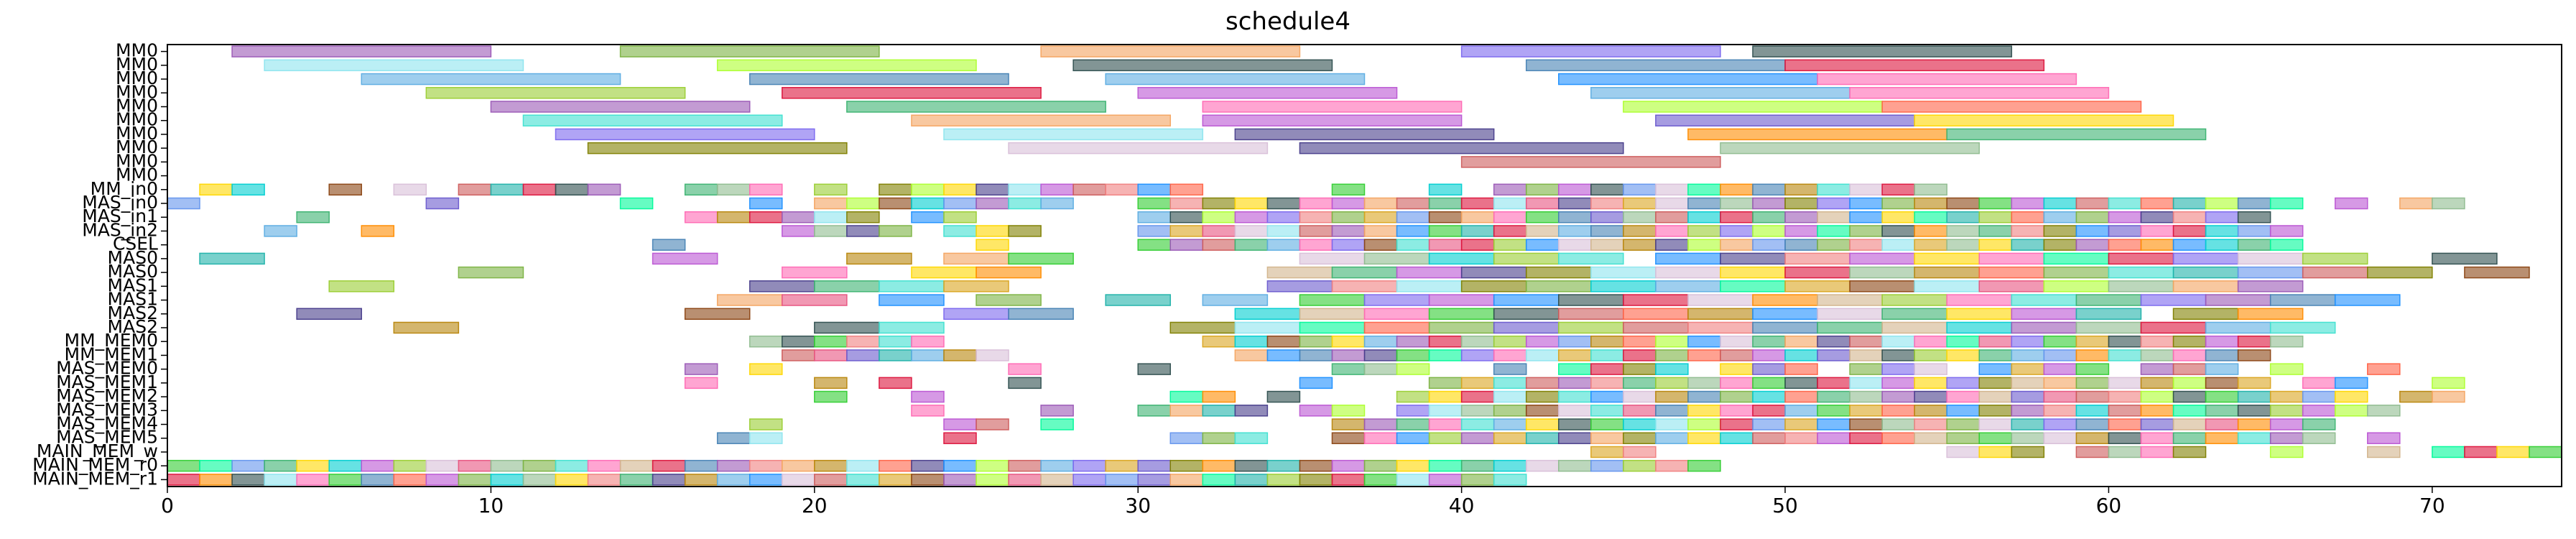 This screenshot has width=2576, height=539. I want to click on y-tick-label: MAS_MEM5, so click(107, 437).